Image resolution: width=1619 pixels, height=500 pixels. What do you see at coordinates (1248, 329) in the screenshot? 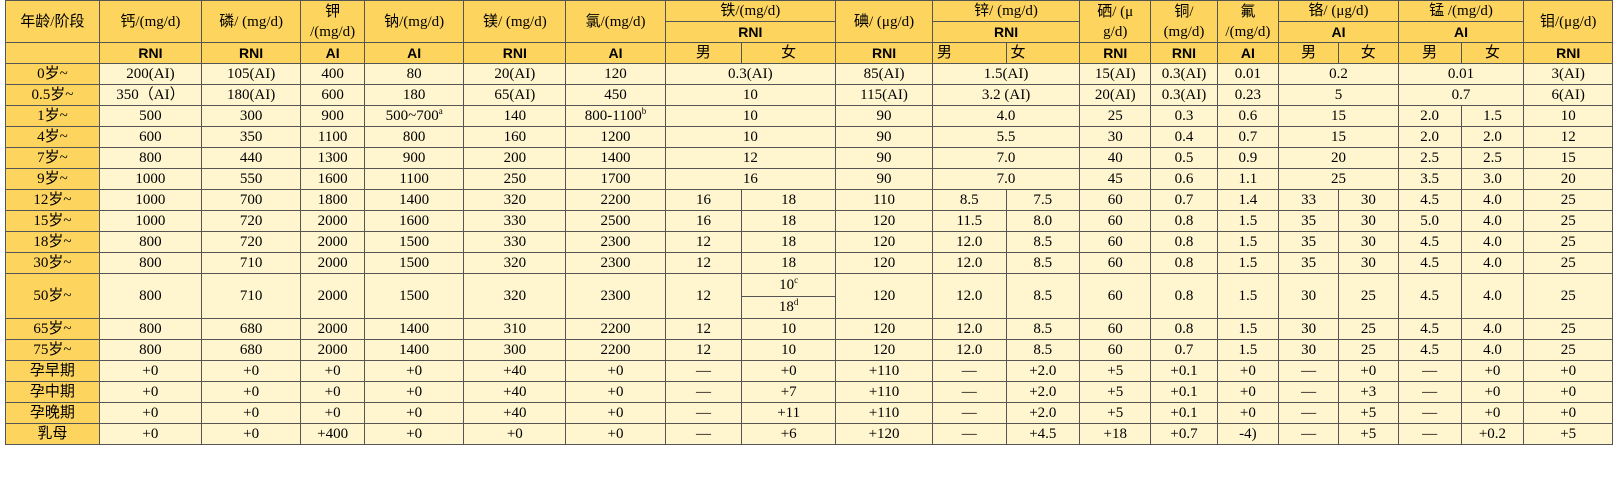
I see `value-cell: 1.5` at bounding box center [1248, 329].